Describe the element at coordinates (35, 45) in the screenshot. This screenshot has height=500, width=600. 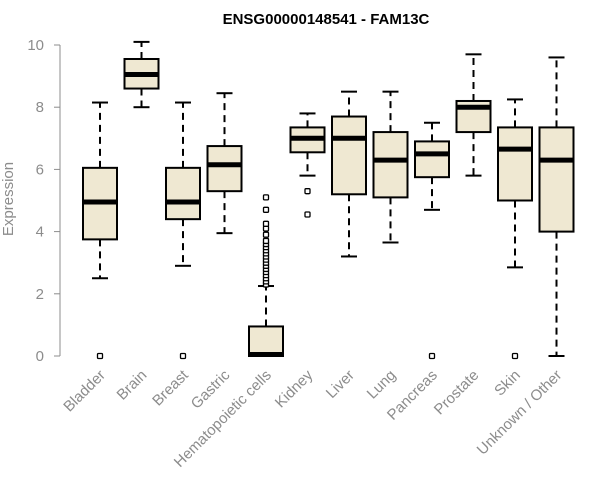
I see `y-tick-label: 10` at that location.